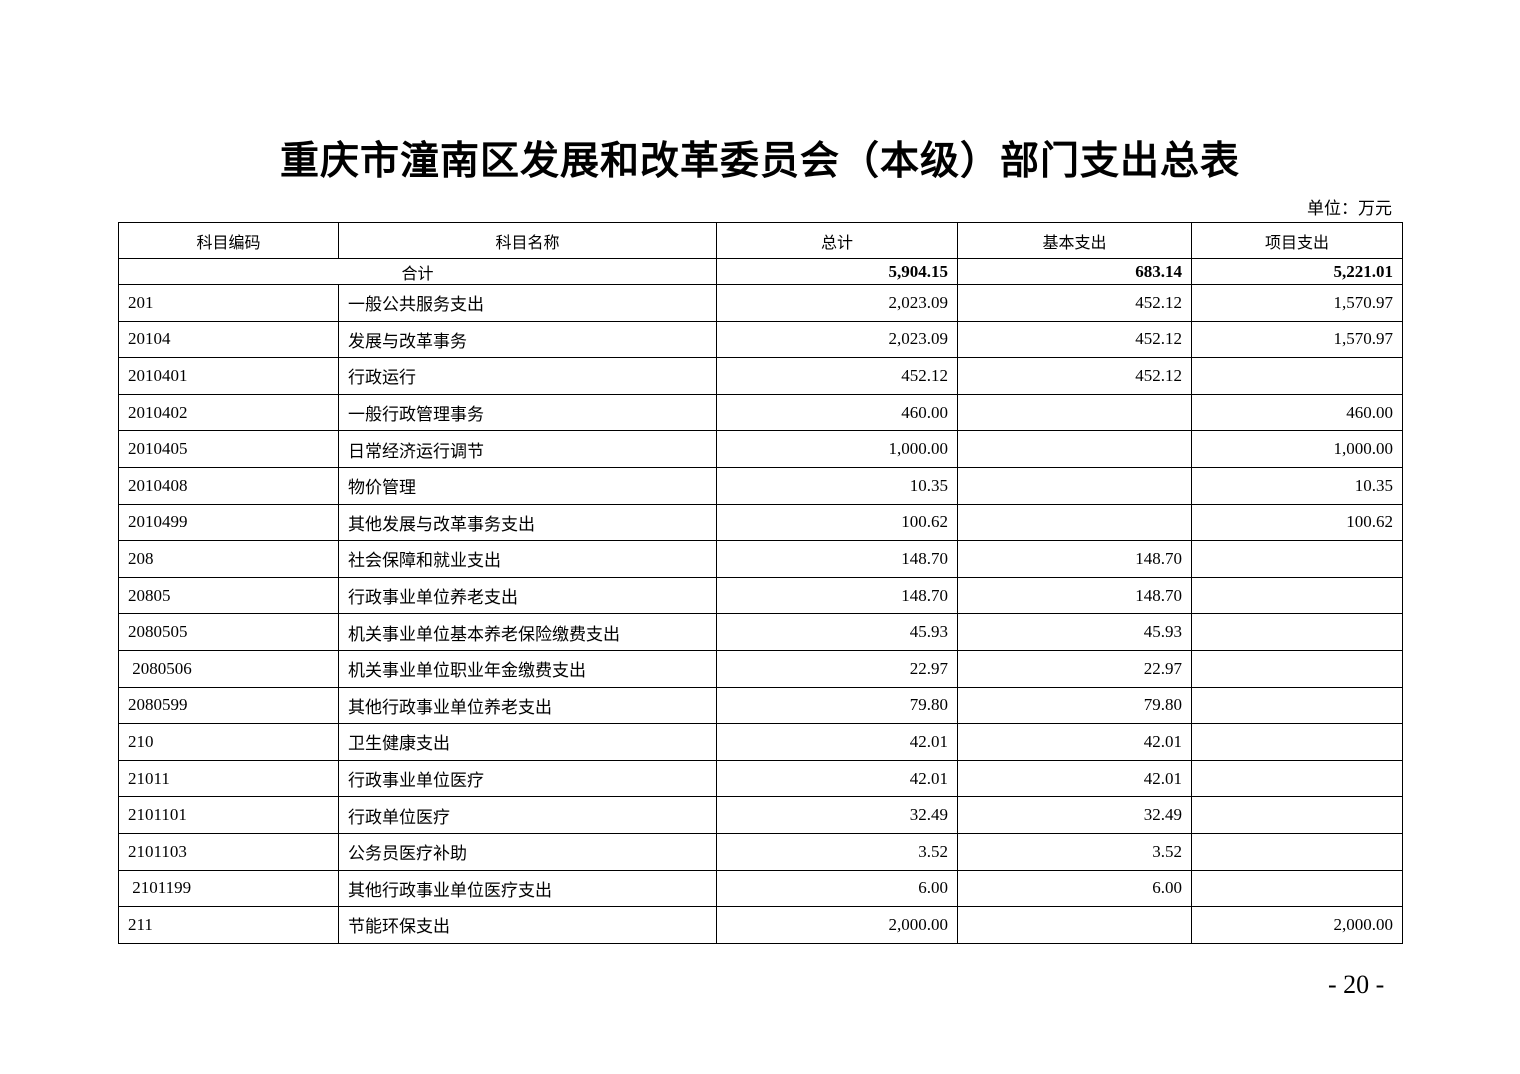  What do you see at coordinates (1074, 271) in the screenshot?
I see `total-basic: 683.14` at bounding box center [1074, 271].